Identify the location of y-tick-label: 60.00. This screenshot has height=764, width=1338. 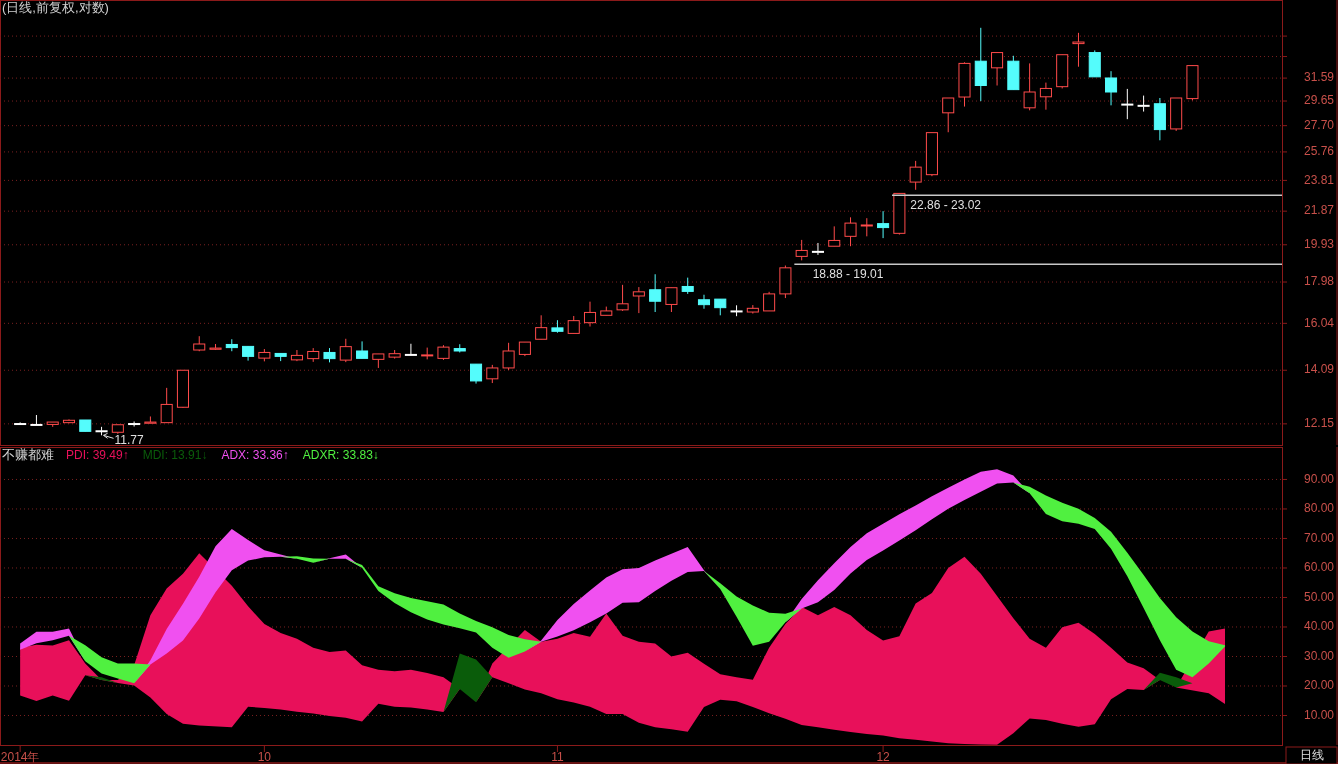
(1319, 567).